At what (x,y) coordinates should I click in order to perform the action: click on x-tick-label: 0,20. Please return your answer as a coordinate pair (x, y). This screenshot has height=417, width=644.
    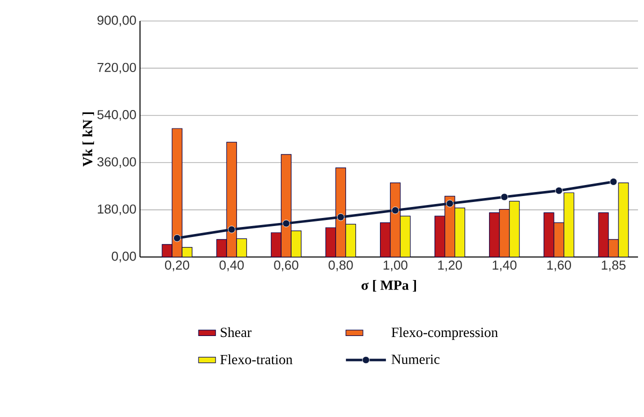
    Looking at the image, I should click on (177, 266).